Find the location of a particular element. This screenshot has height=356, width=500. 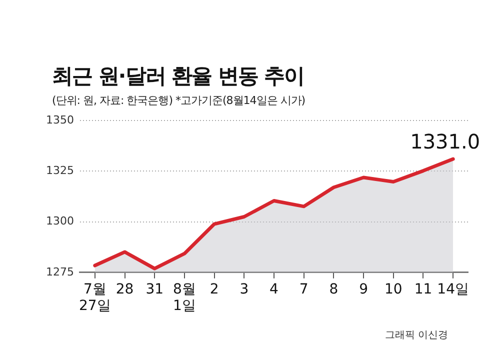

x-tick-label: 11 is located at coordinates (423, 289).